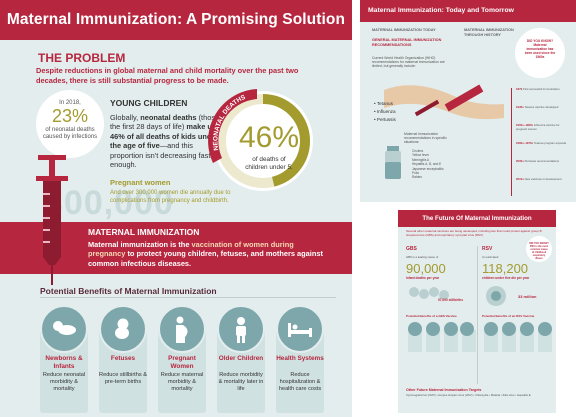 The height and width of the screenshot is (417, 576). I want to click on gbs-bacteria-icon, so click(429, 293).